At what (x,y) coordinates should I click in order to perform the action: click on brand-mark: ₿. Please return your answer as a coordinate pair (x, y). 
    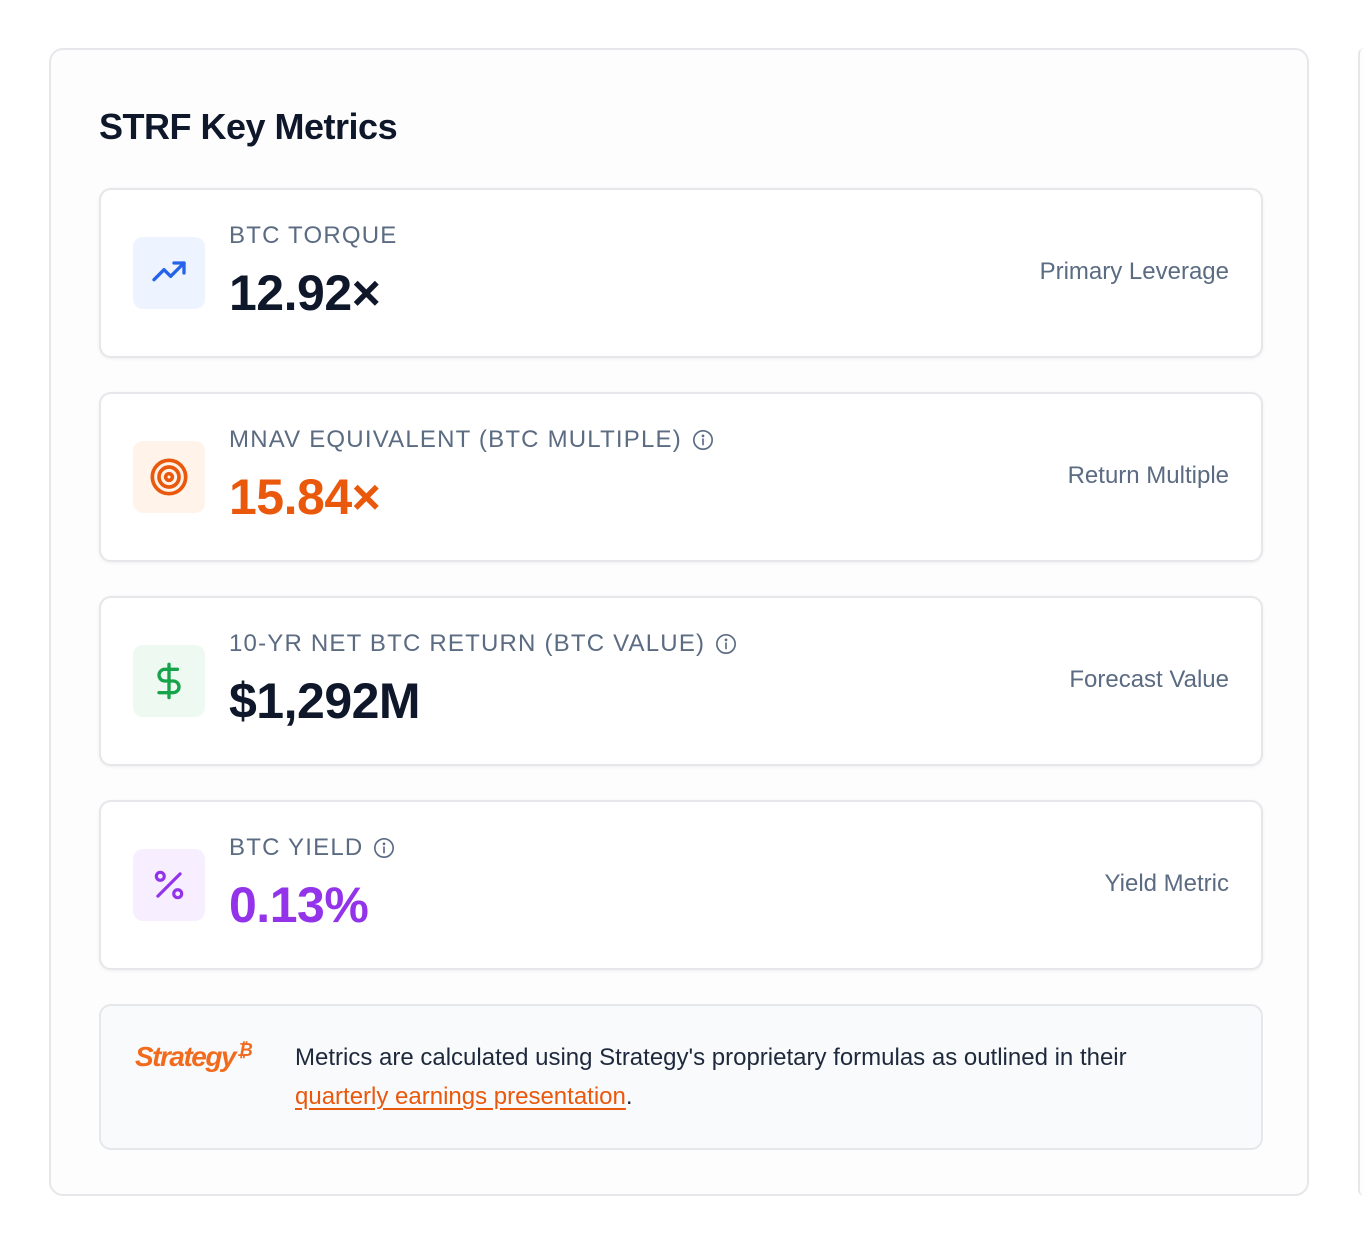
    Looking at the image, I should click on (245, 1050).